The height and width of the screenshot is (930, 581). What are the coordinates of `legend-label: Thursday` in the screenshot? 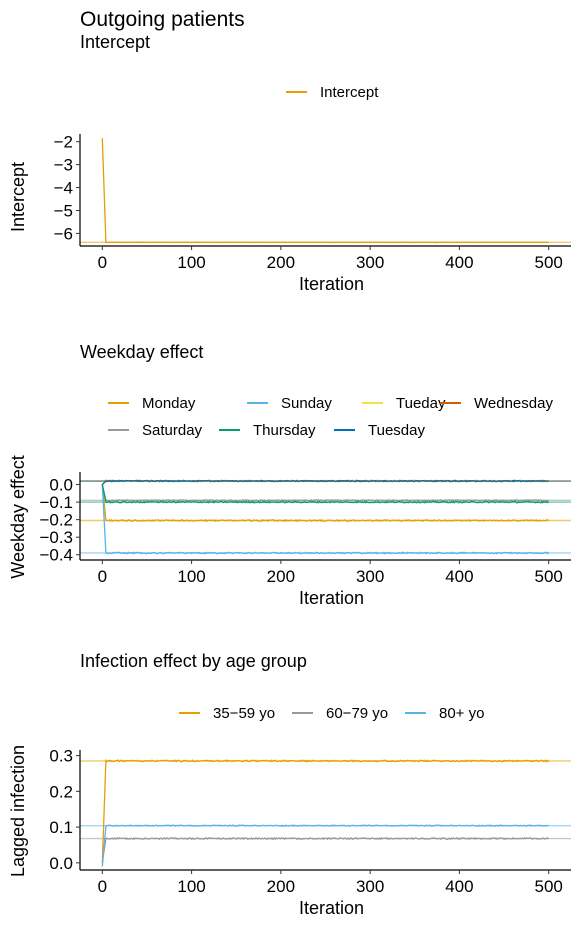 It's located at (284, 430).